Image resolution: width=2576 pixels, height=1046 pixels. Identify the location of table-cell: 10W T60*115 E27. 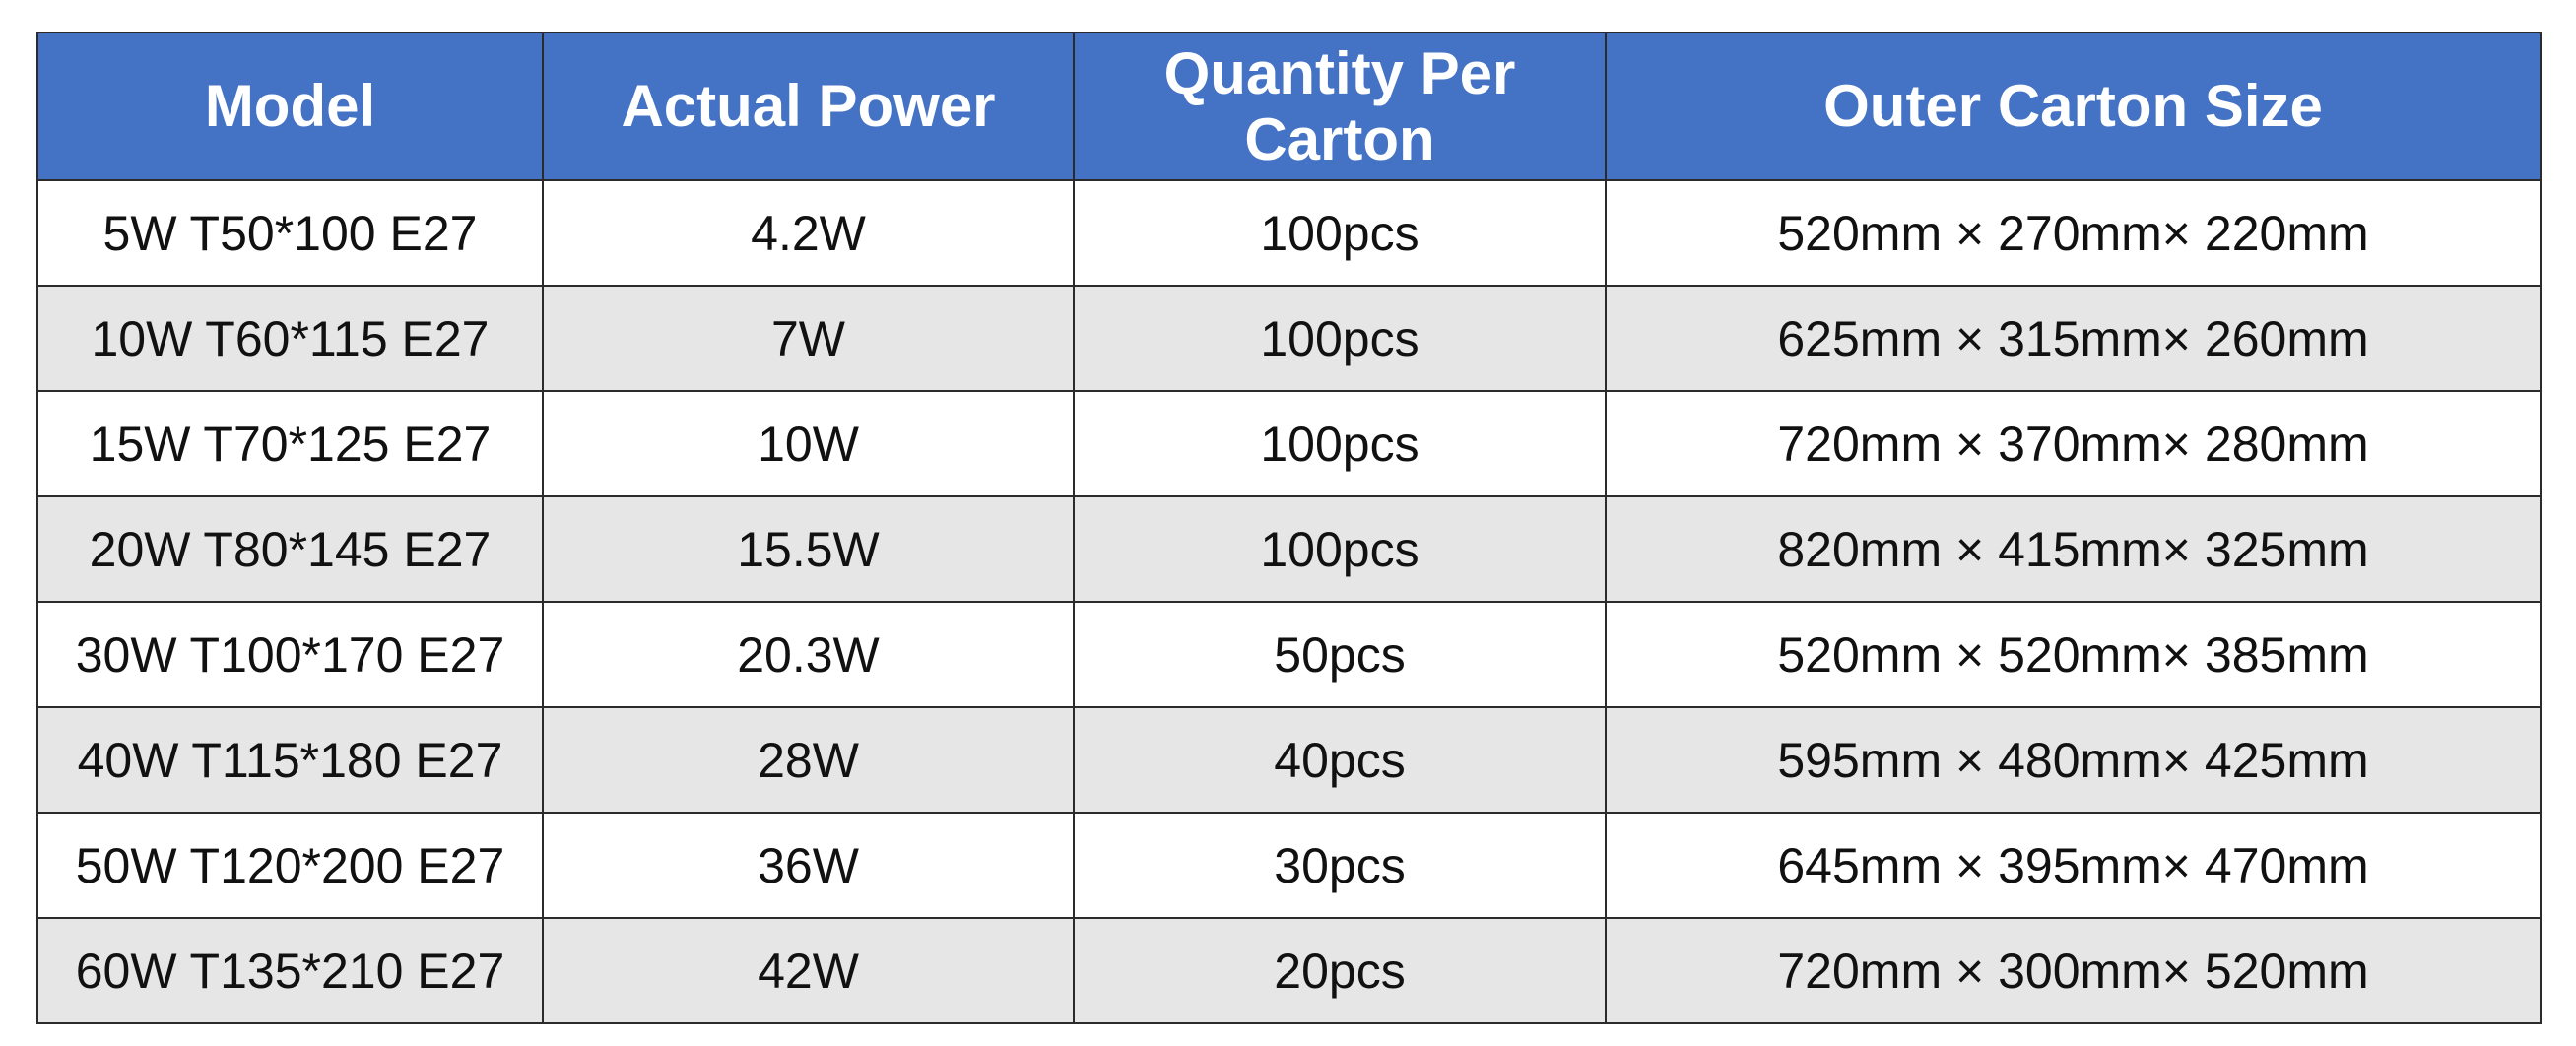
(290, 338).